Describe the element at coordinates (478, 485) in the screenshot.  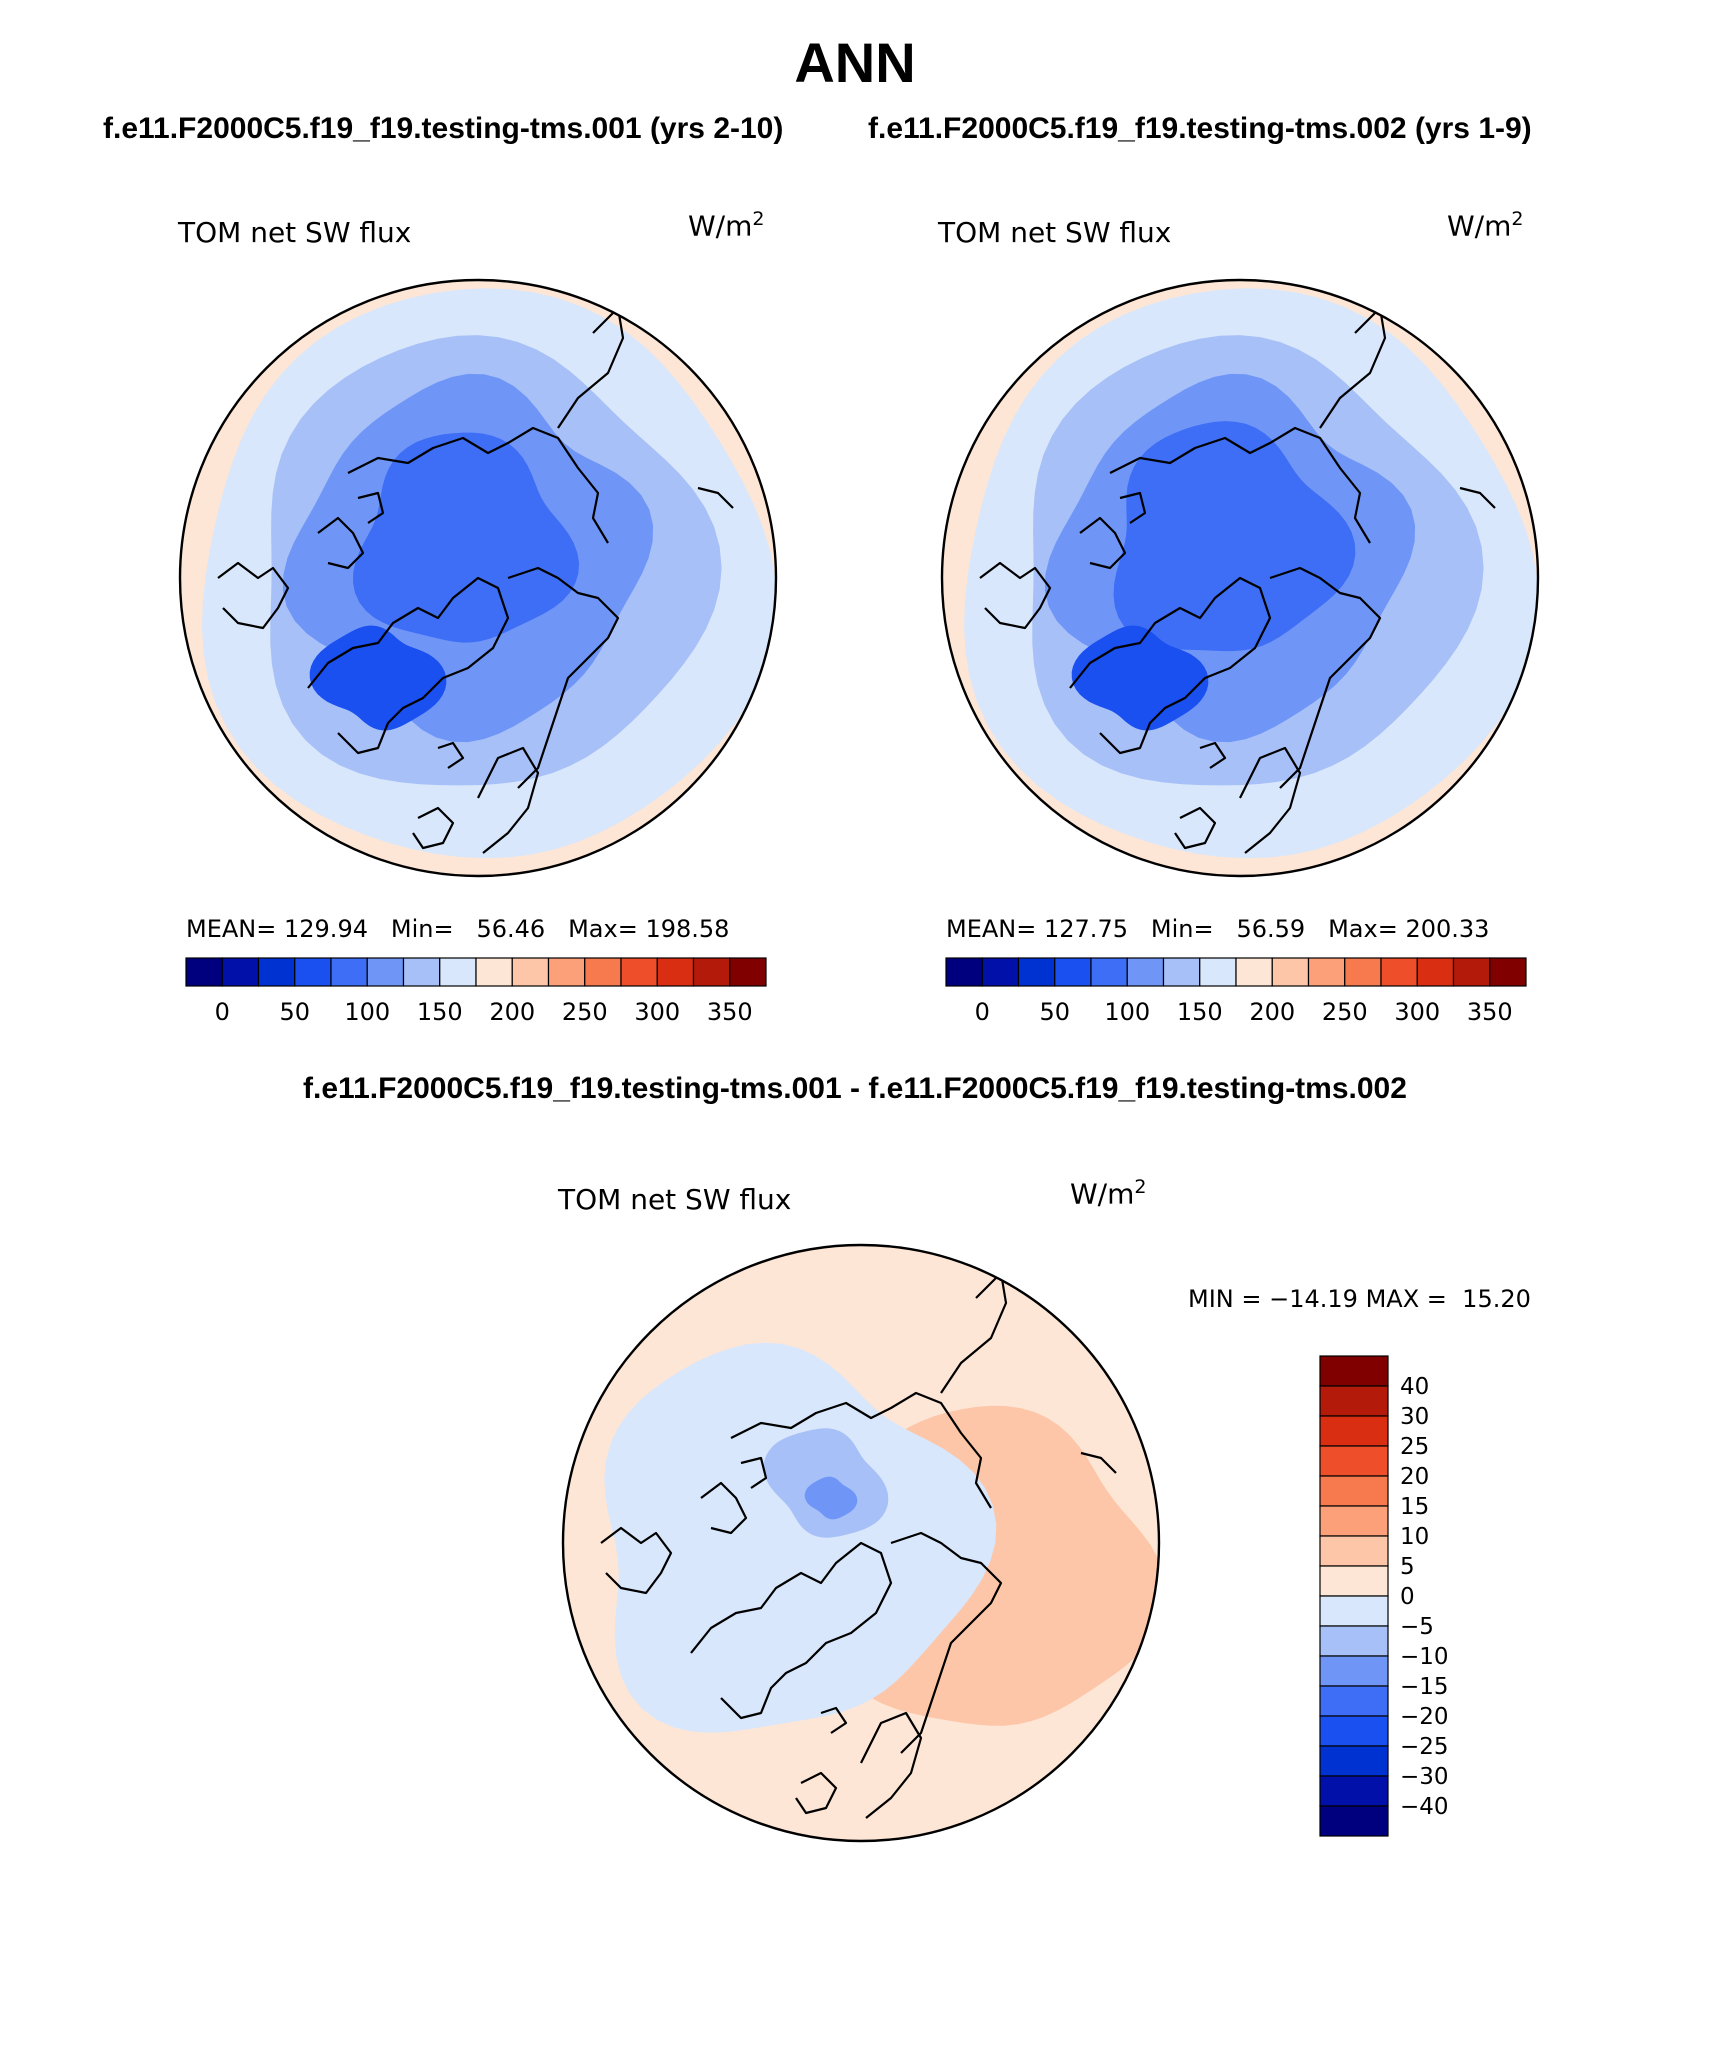
I see `map1-coast-arctic-canada` at that location.